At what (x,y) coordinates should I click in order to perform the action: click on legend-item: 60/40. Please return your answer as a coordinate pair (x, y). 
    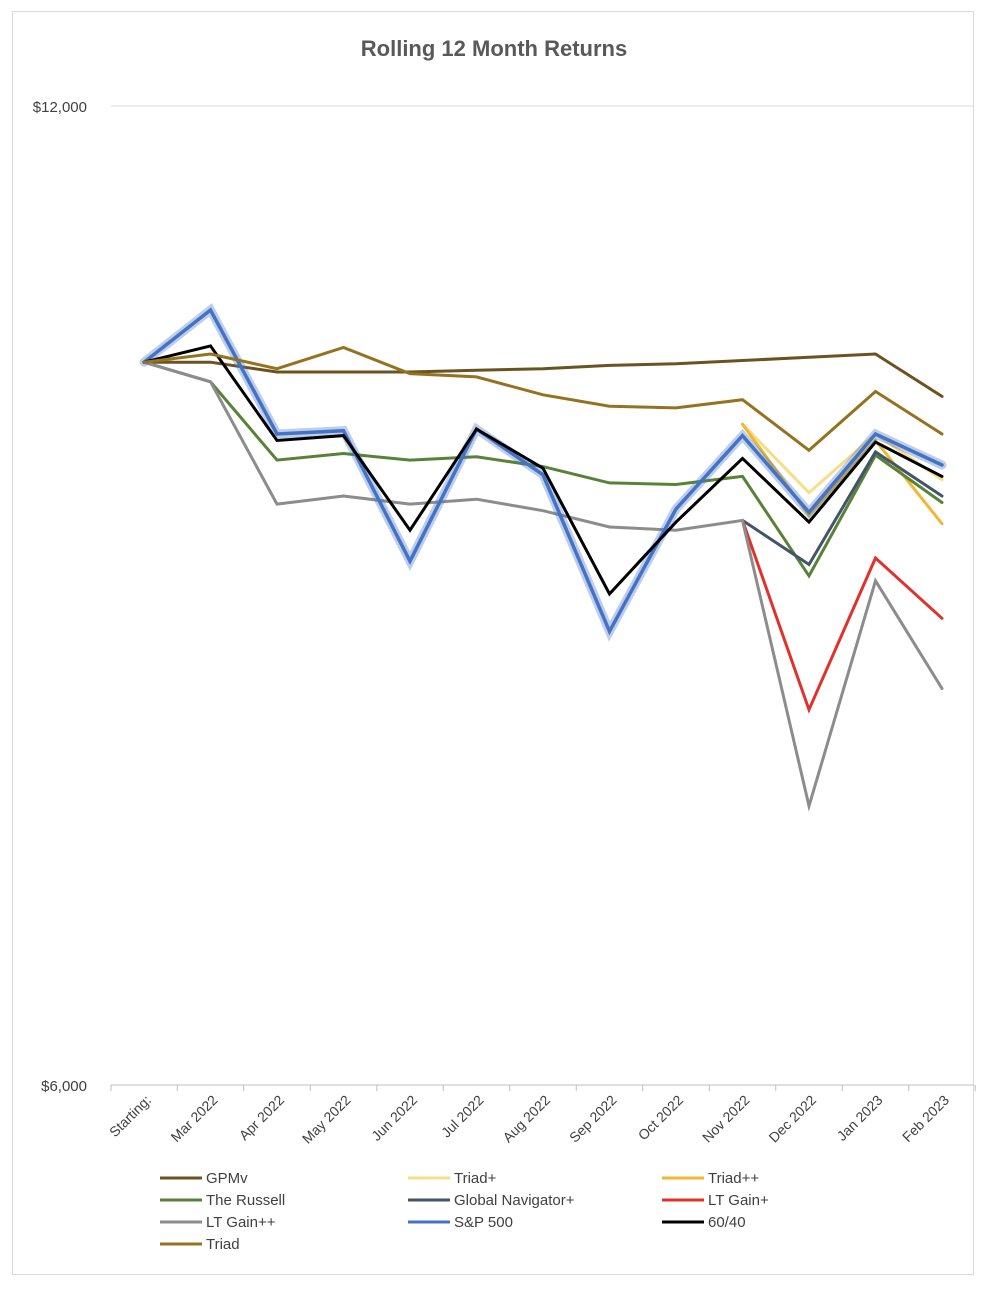
    Looking at the image, I should click on (704, 1222).